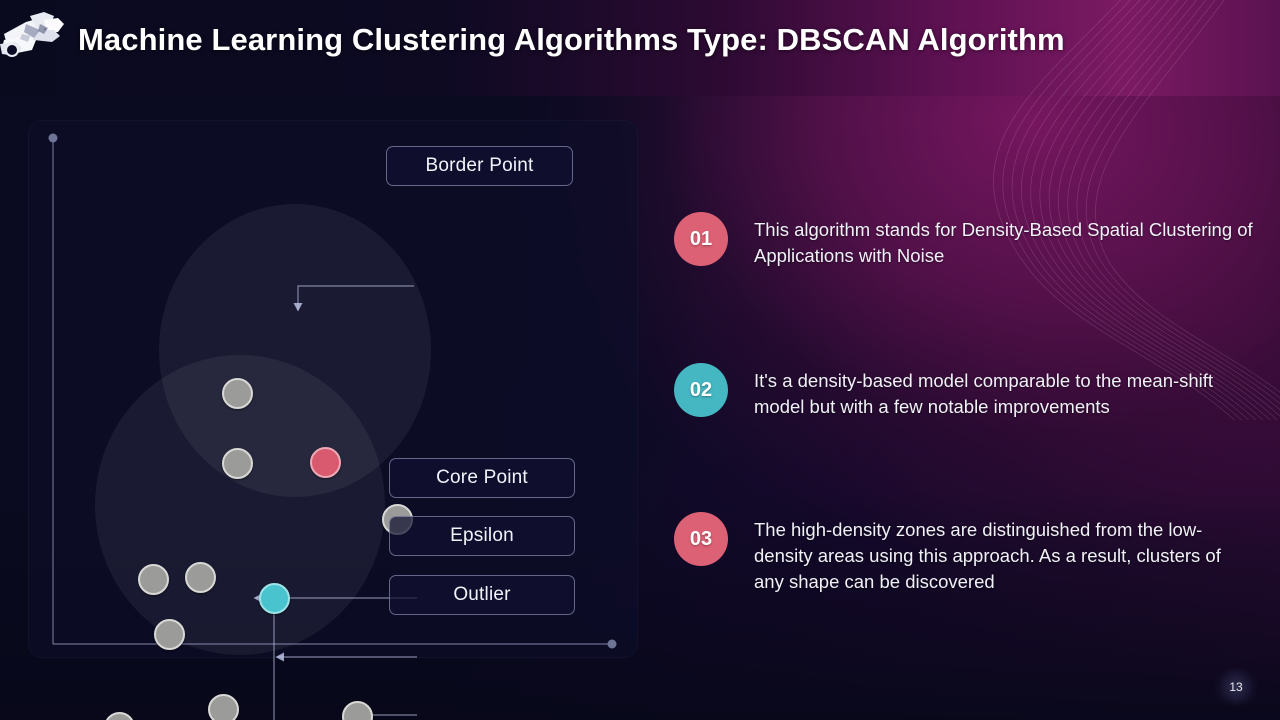  What do you see at coordinates (701, 539) in the screenshot?
I see `bullet-number-badge: 03` at bounding box center [701, 539].